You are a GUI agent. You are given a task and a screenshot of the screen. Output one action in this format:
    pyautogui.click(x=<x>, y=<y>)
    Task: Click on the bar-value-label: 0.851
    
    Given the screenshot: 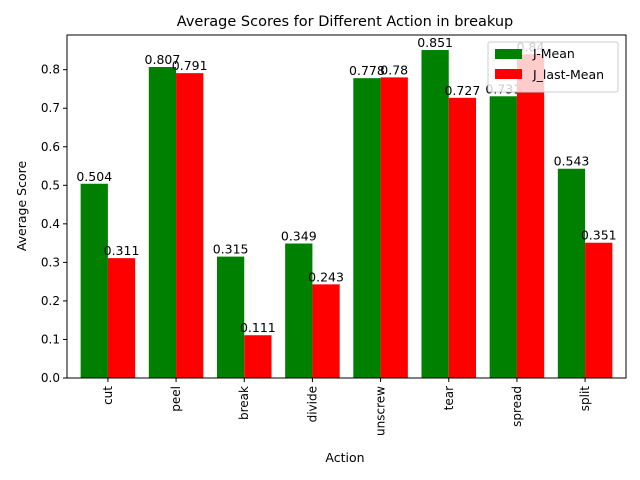 What is the action you would take?
    pyautogui.click(x=435, y=42)
    